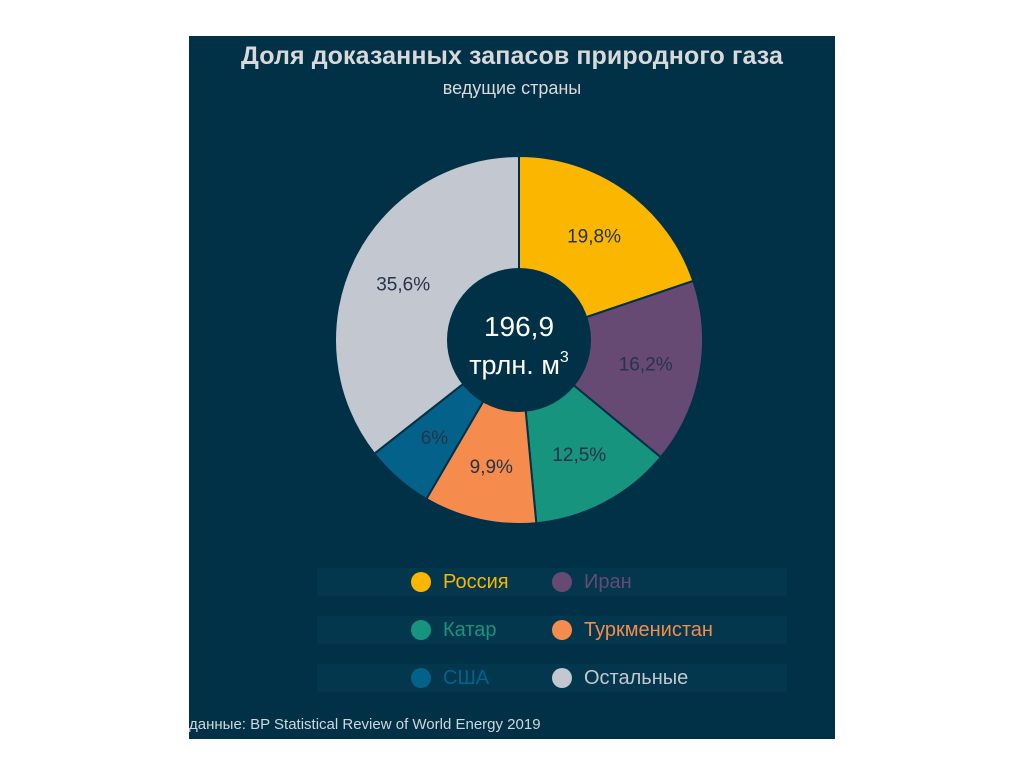  I want to click on legend-item: Остальные, so click(620, 678).